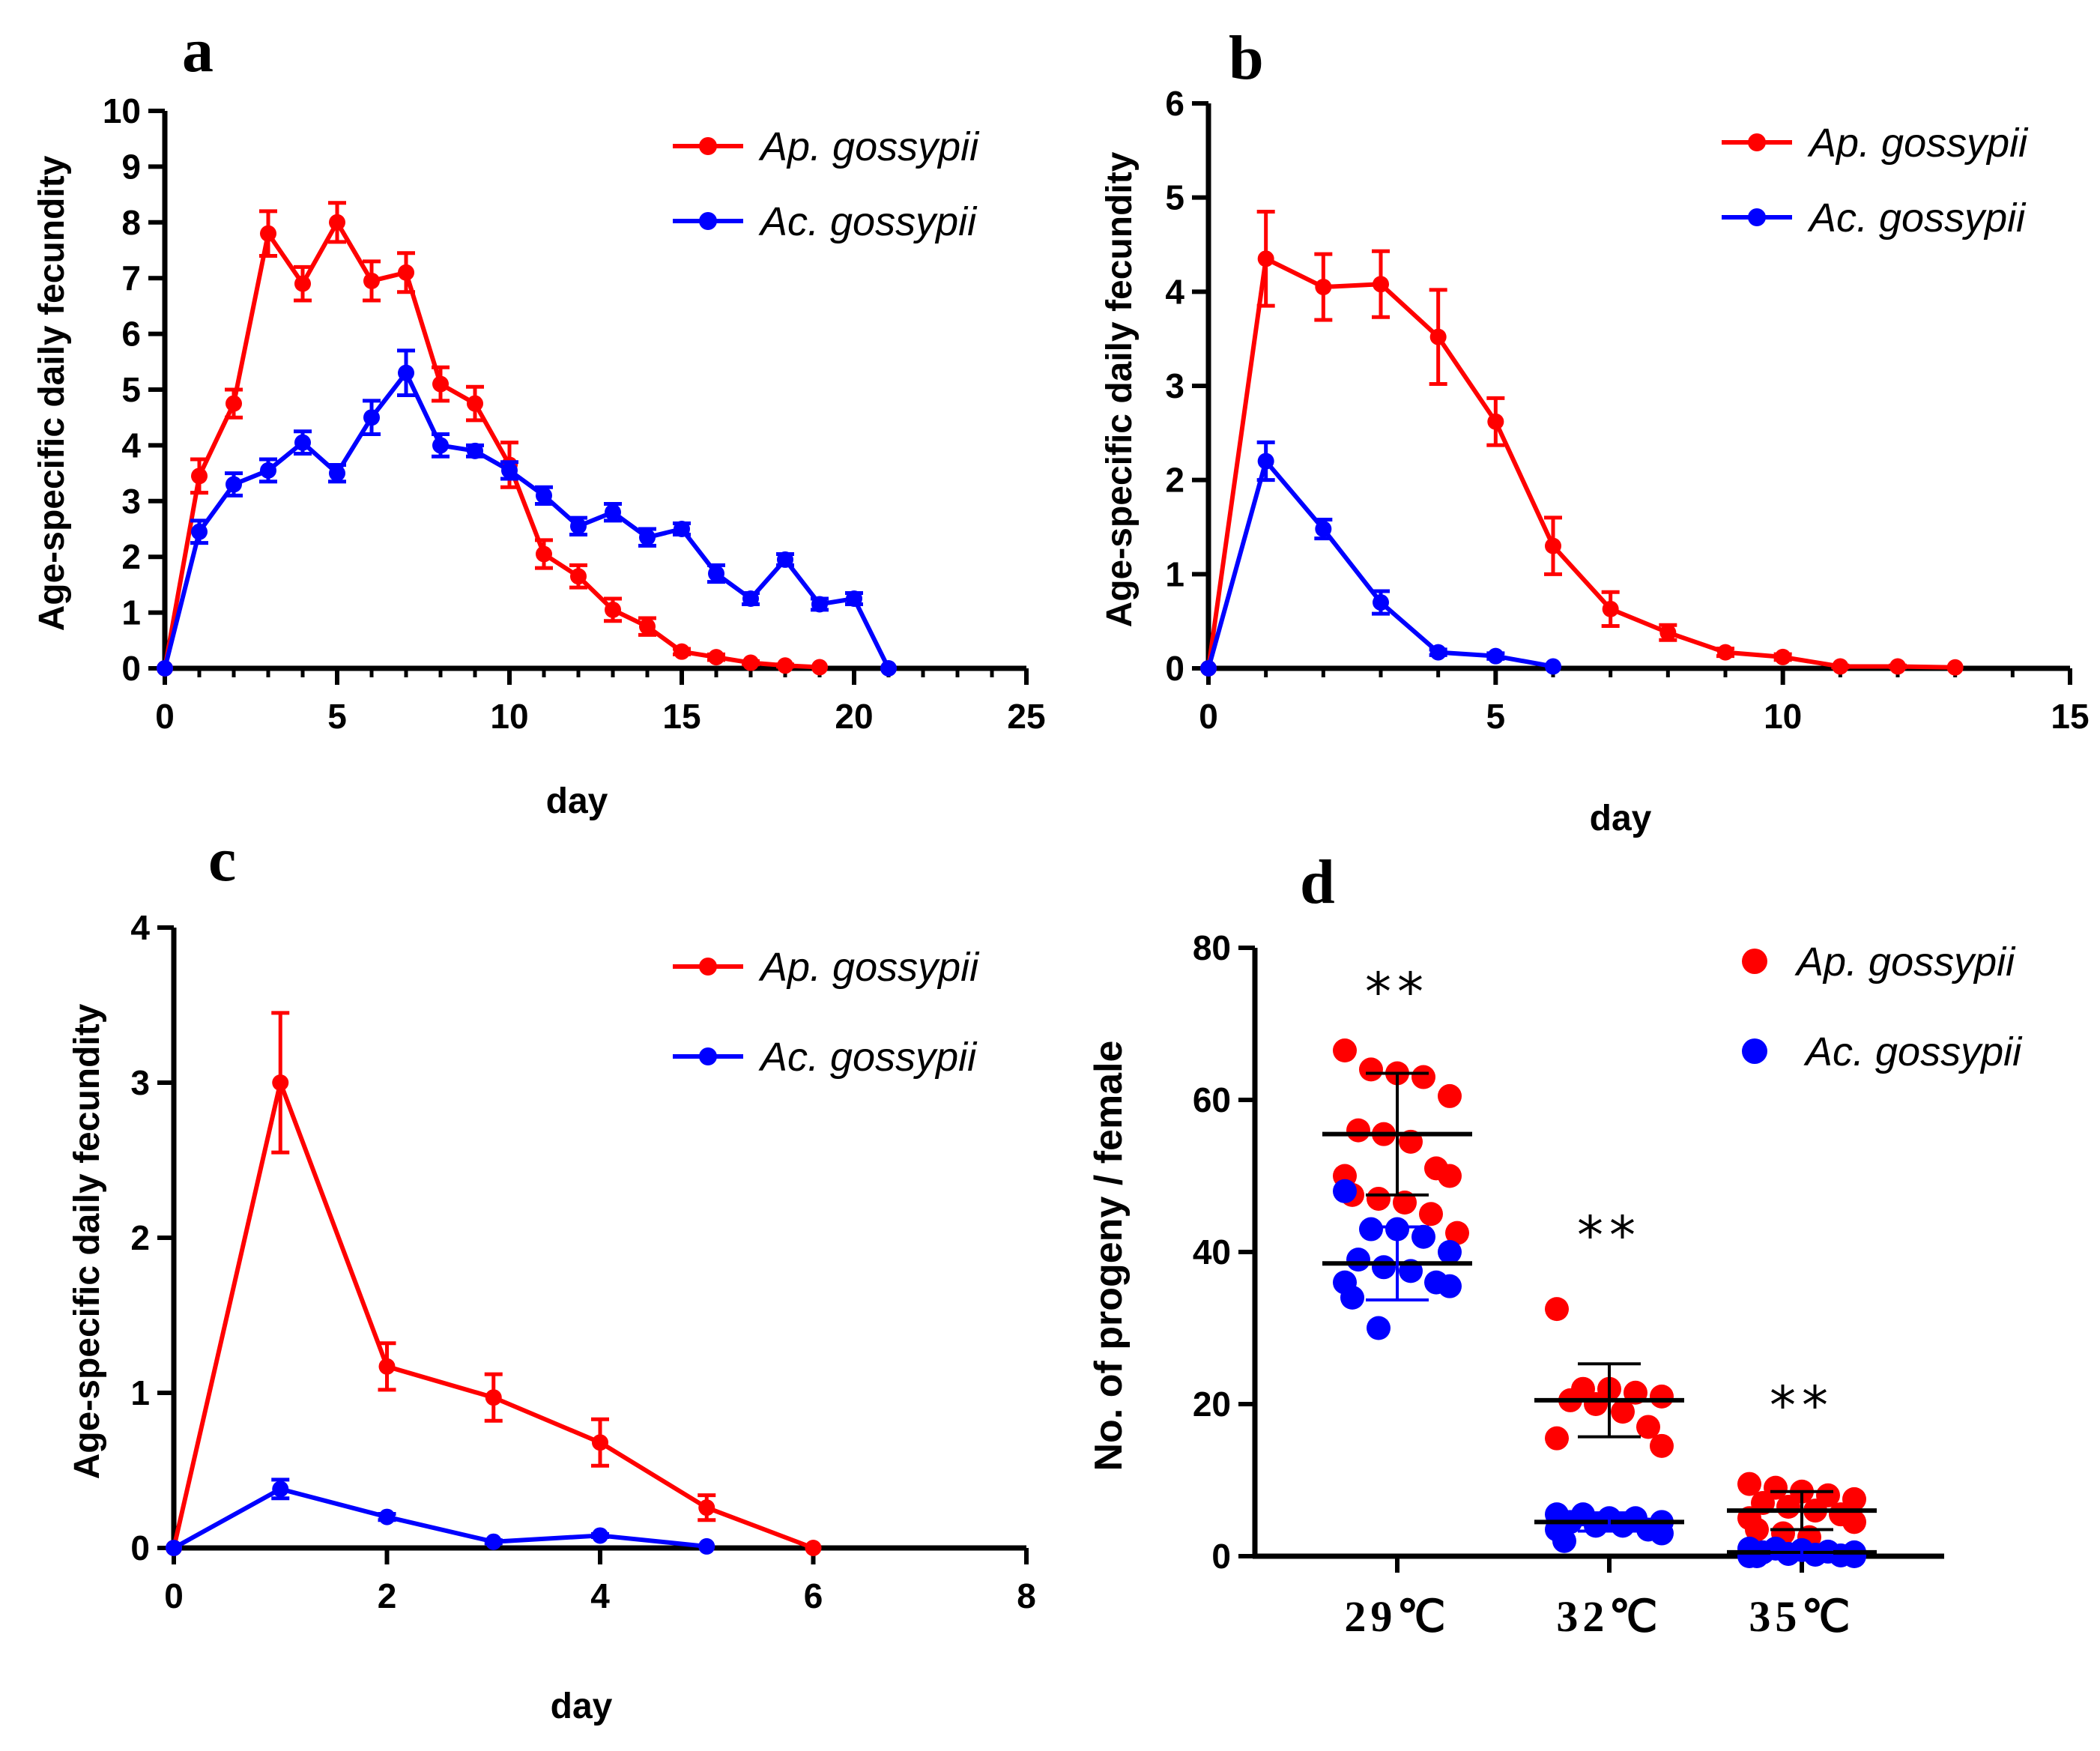 This screenshot has height=1751, width=2100. What do you see at coordinates (1801, 1616) in the screenshot?
I see `x-category-label: 35℃` at bounding box center [1801, 1616].